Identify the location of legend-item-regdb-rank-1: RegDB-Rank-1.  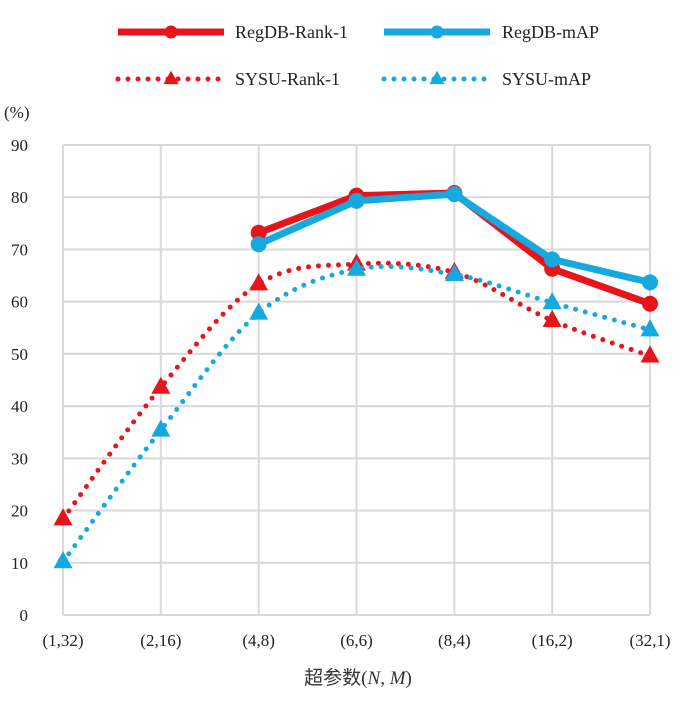
(233, 32).